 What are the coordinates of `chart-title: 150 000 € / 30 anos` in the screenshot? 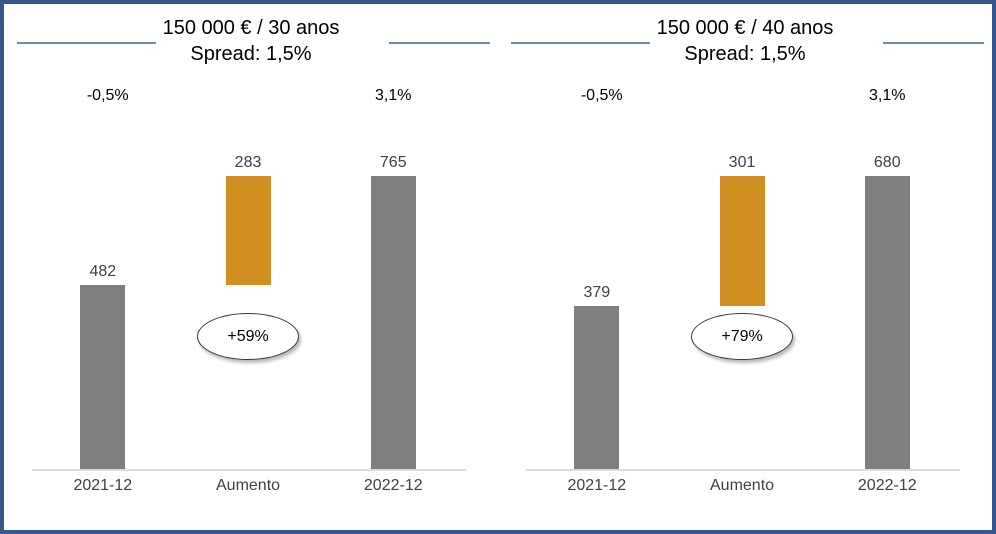 It's located at (251, 28).